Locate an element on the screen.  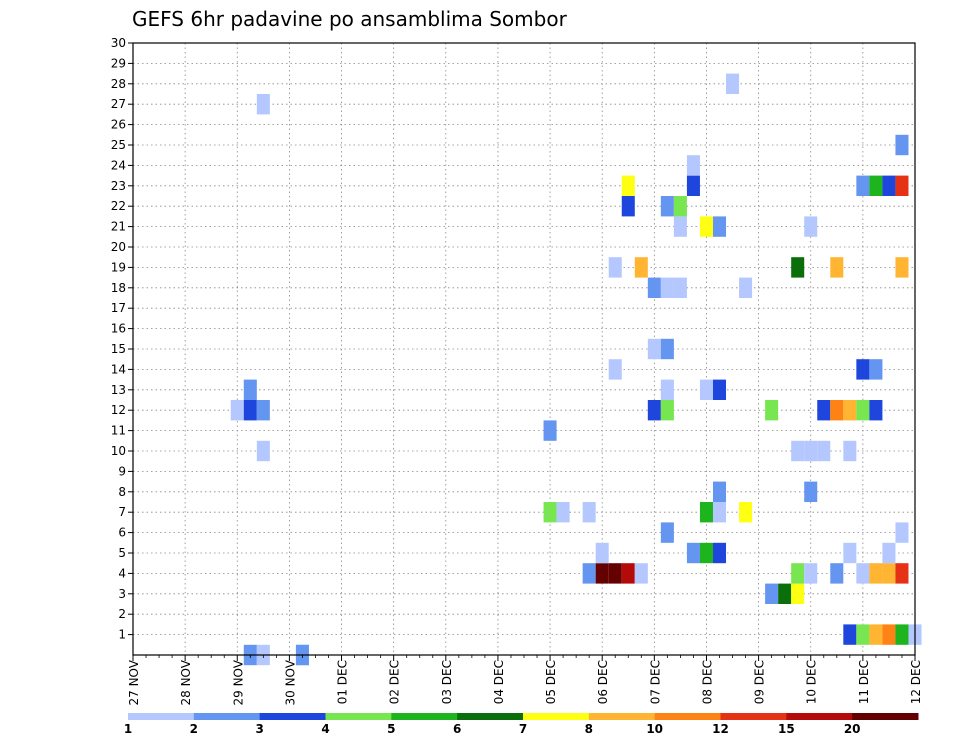
y-tick-label: 21 is located at coordinates (118, 227).